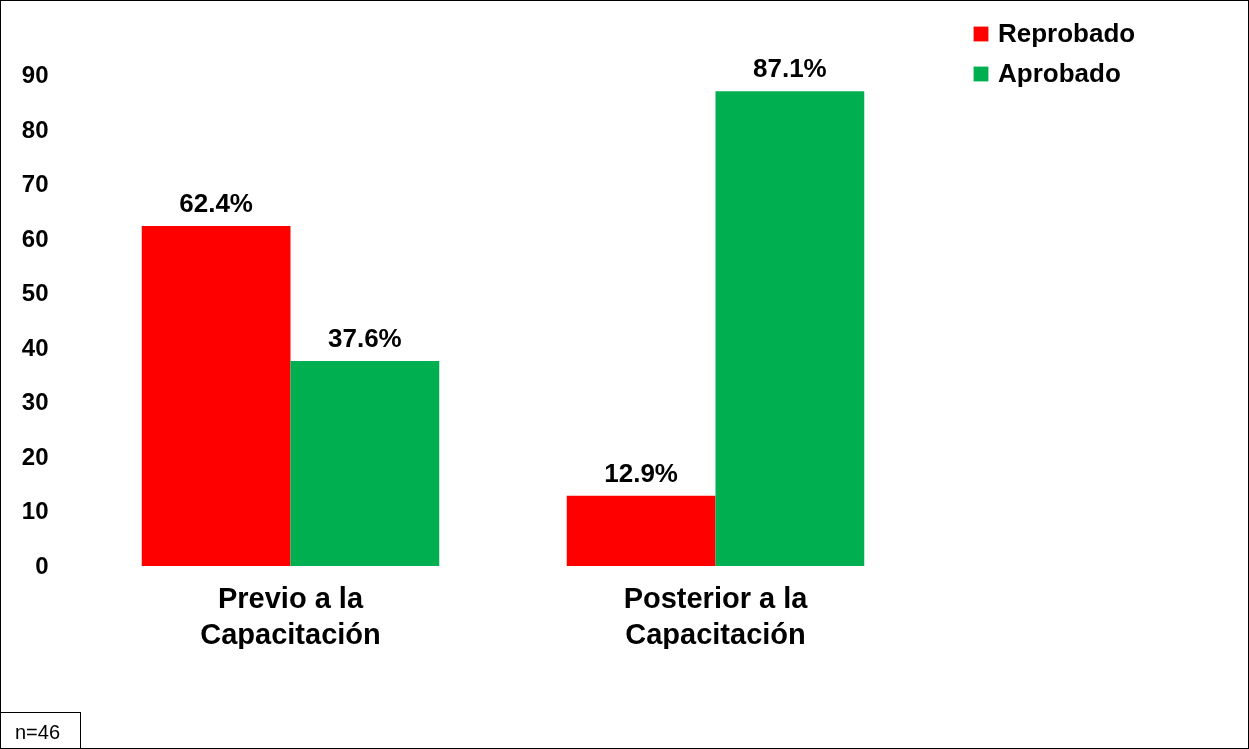  Describe the element at coordinates (1059, 73) in the screenshot. I see `legend-label: Aprobado` at that location.